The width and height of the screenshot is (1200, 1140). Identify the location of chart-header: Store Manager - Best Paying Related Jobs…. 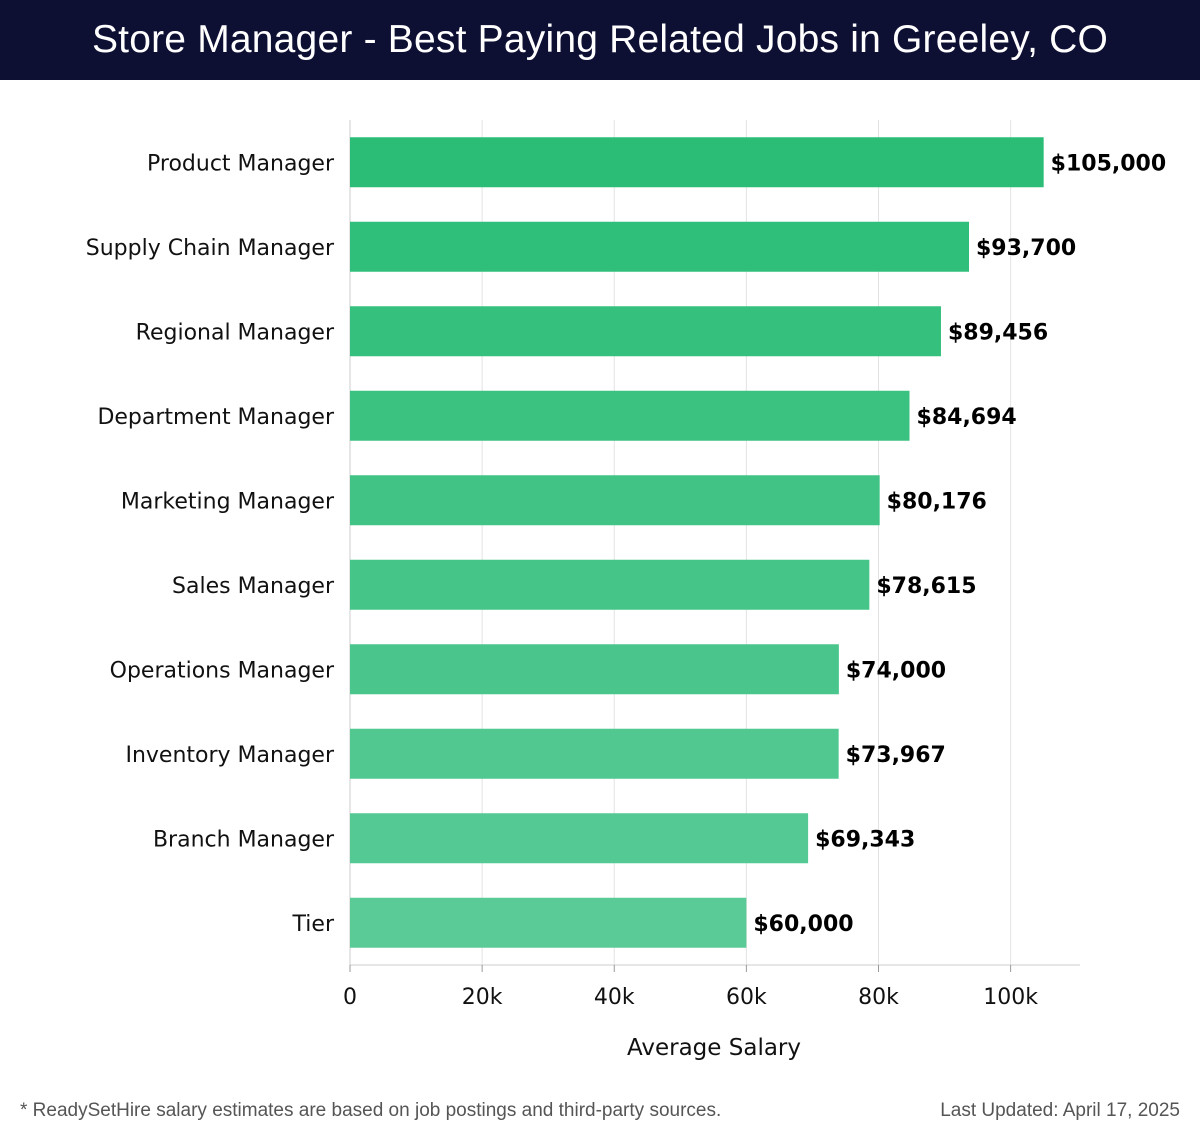
(600, 40).